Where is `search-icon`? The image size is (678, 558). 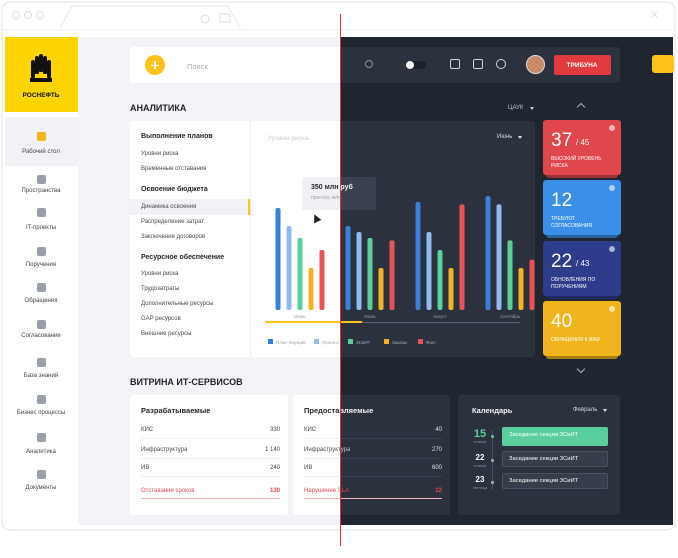 search-icon is located at coordinates (369, 64).